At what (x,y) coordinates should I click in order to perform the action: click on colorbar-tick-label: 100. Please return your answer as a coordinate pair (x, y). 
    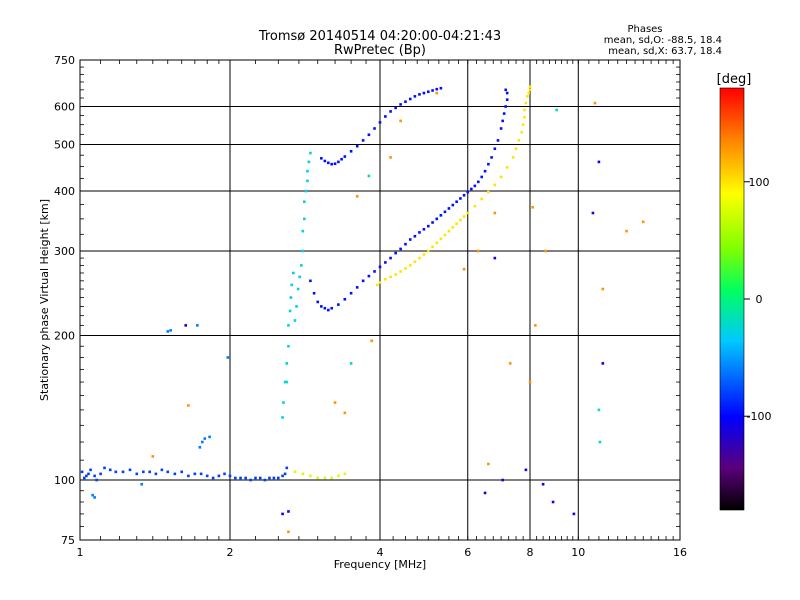
    Looking at the image, I should click on (759, 182).